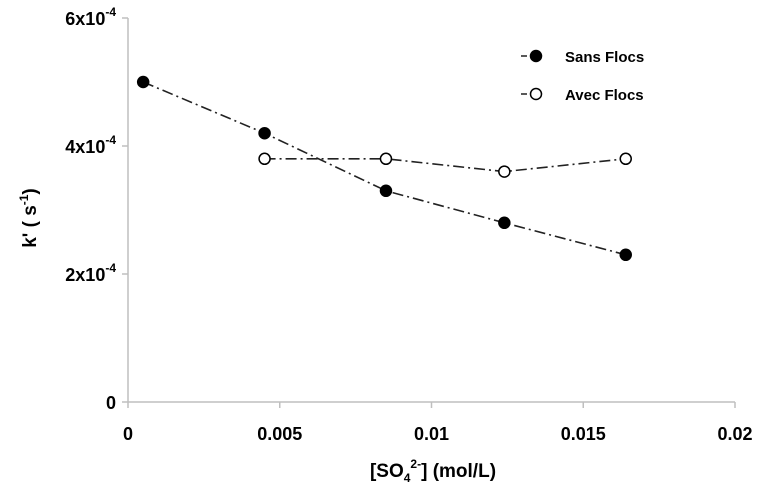 The width and height of the screenshot is (761, 492). Describe the element at coordinates (279, 434) in the screenshot. I see `x-tick-label: 0.005` at that location.